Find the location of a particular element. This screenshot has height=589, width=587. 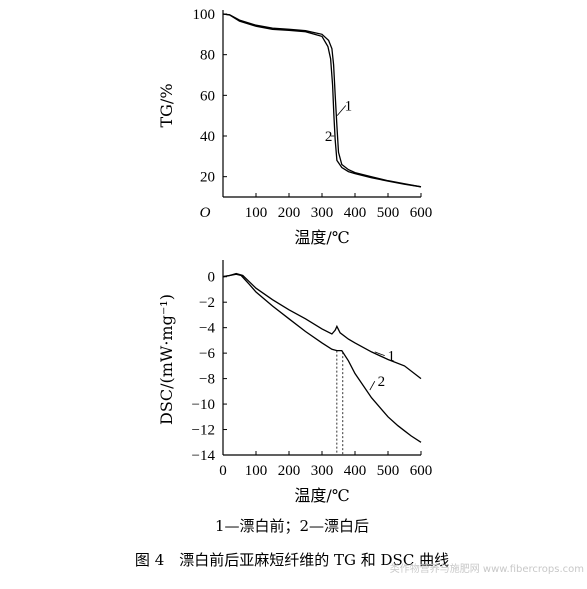

y-tick-label: −10 is located at coordinates (203, 405).